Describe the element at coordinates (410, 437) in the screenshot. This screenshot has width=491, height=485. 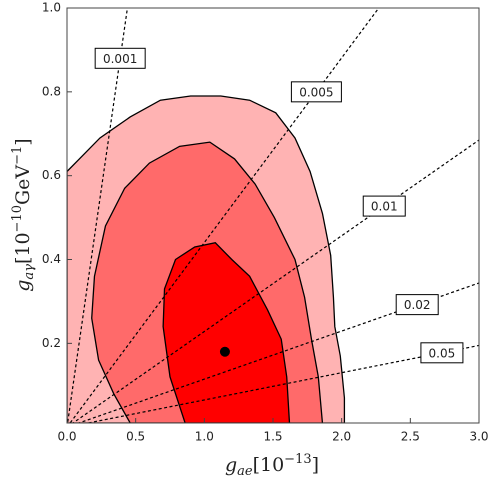
I see `x-tick-label: 2.5` at that location.